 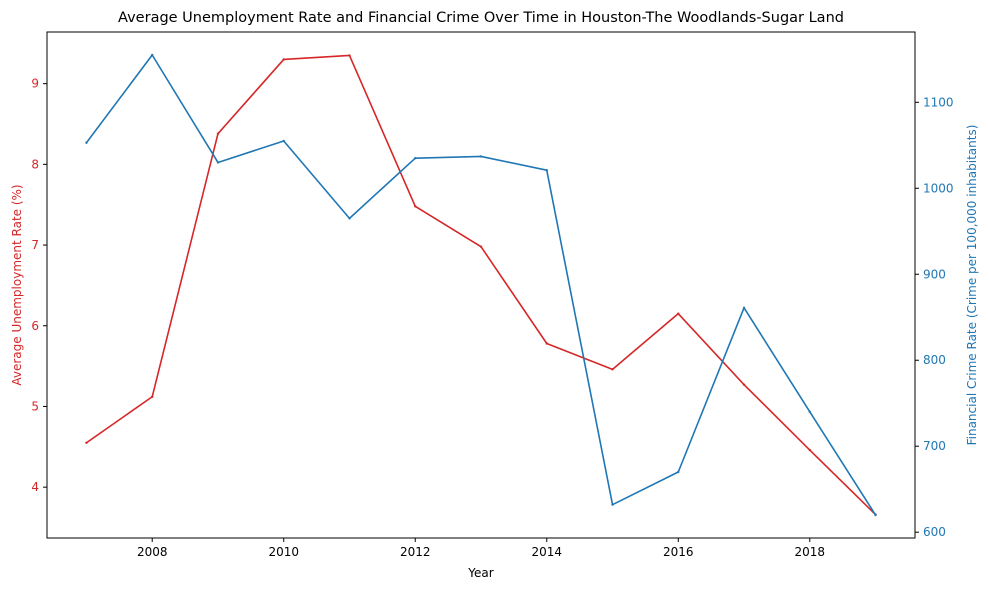 I want to click on left-y-tick-label: 5, so click(x=35, y=406).